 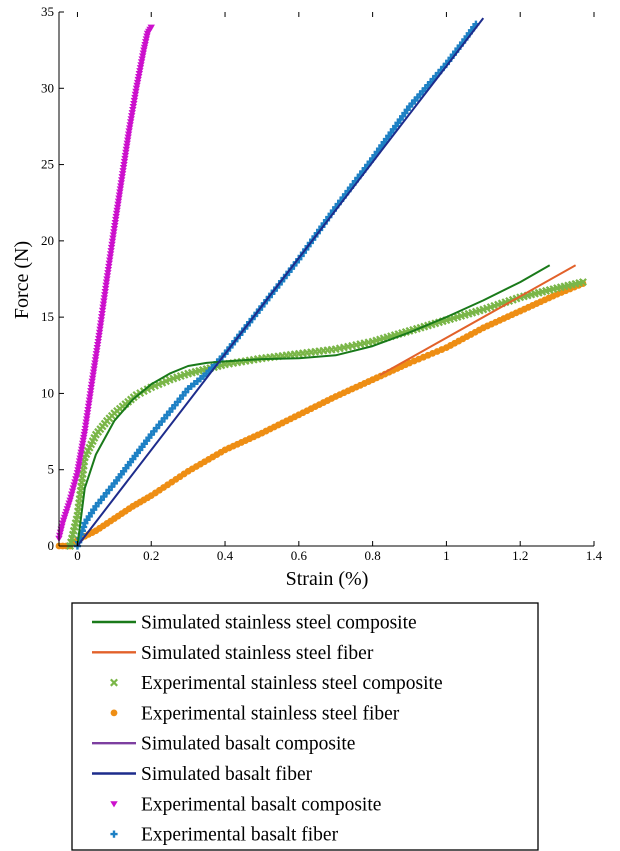 I want to click on x-tick-label: 1.4, so click(x=594, y=555).